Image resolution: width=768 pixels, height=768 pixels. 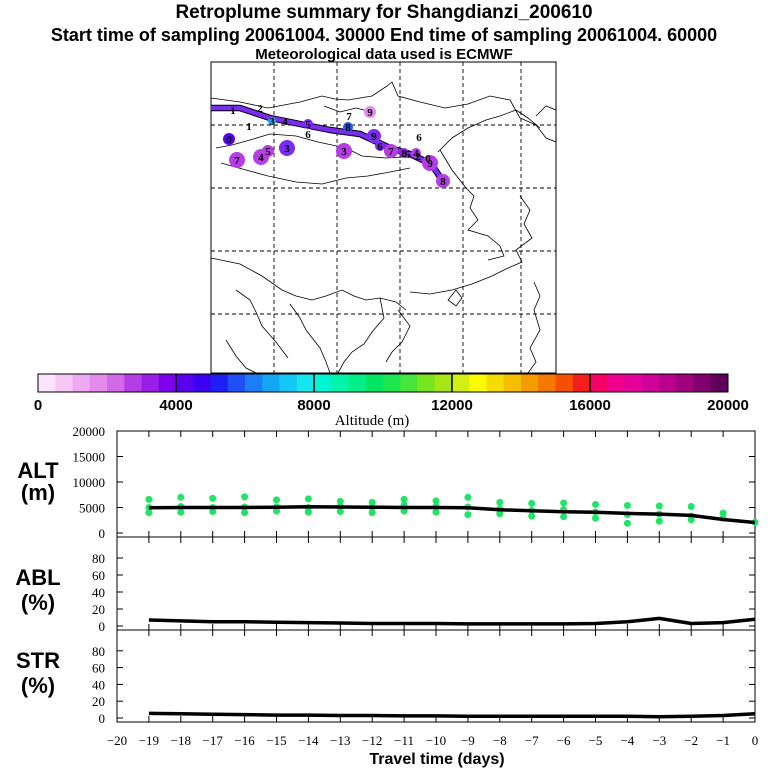 What do you see at coordinates (419, 138) in the screenshot?
I see `cluster-marker: 6` at bounding box center [419, 138].